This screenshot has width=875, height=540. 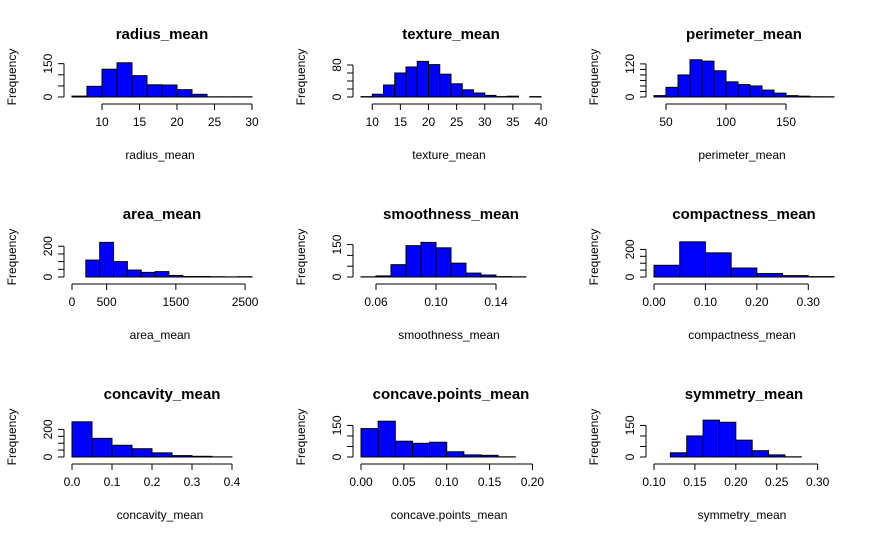 What do you see at coordinates (541, 122) in the screenshot?
I see `x-tick-label: 40` at bounding box center [541, 122].